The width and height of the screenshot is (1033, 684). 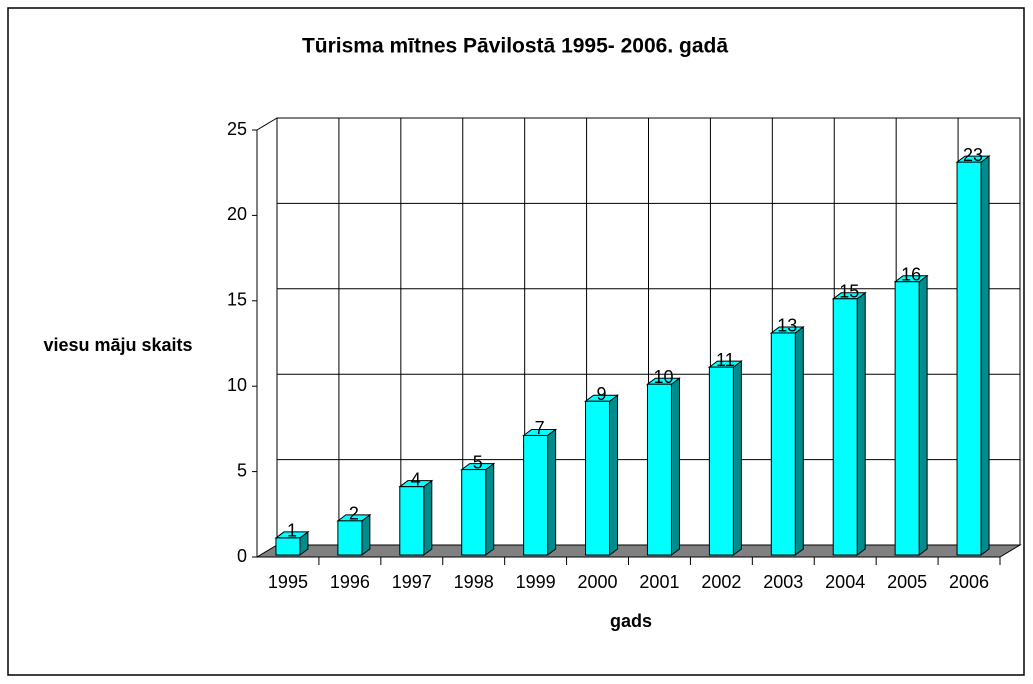 What do you see at coordinates (237, 214) in the screenshot?
I see `y-tick-label: 20` at bounding box center [237, 214].